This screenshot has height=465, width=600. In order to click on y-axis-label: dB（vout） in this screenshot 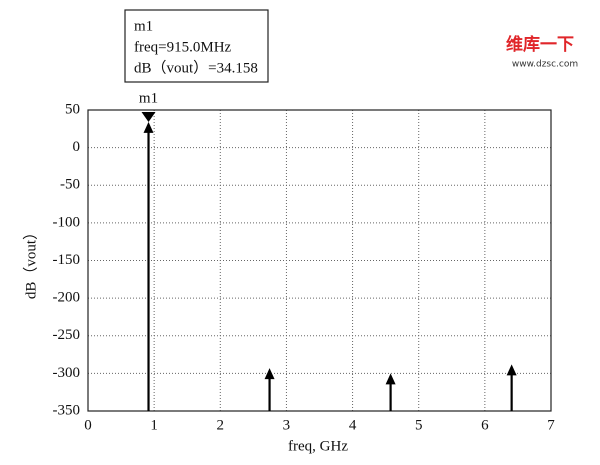, I will do `click(30, 262)`.